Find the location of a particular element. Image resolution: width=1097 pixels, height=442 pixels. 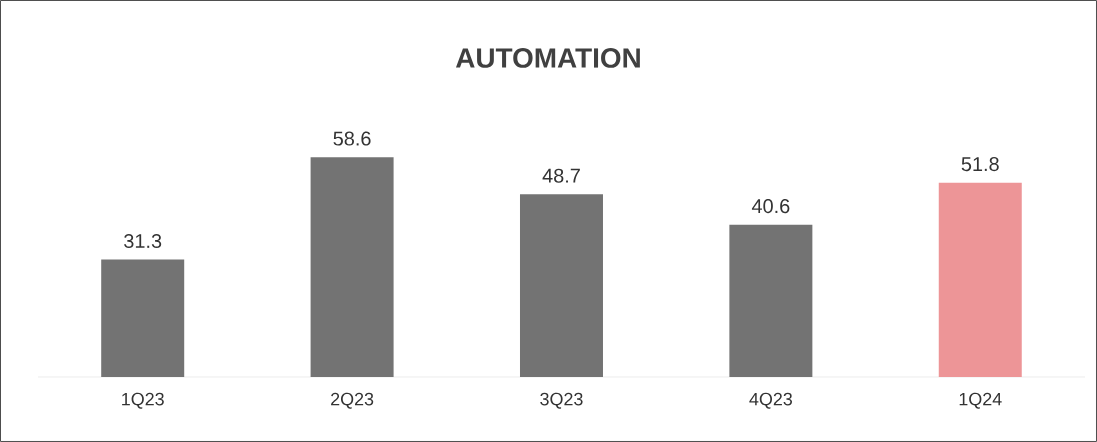

data-label: 48.7 is located at coordinates (561, 175).